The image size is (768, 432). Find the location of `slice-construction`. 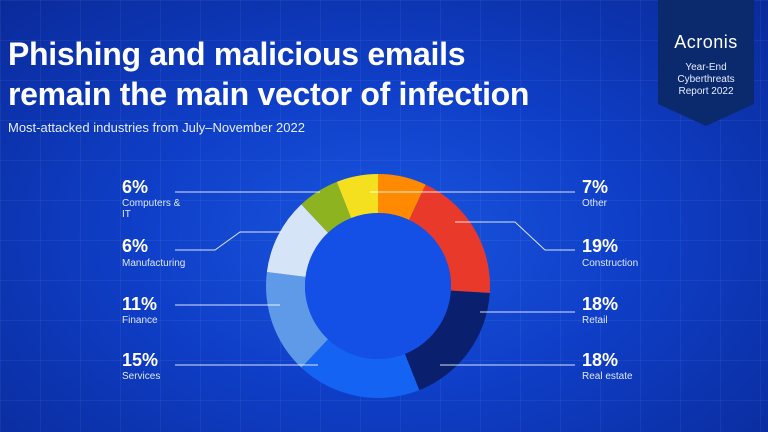

slice-construction is located at coordinates (449, 239).